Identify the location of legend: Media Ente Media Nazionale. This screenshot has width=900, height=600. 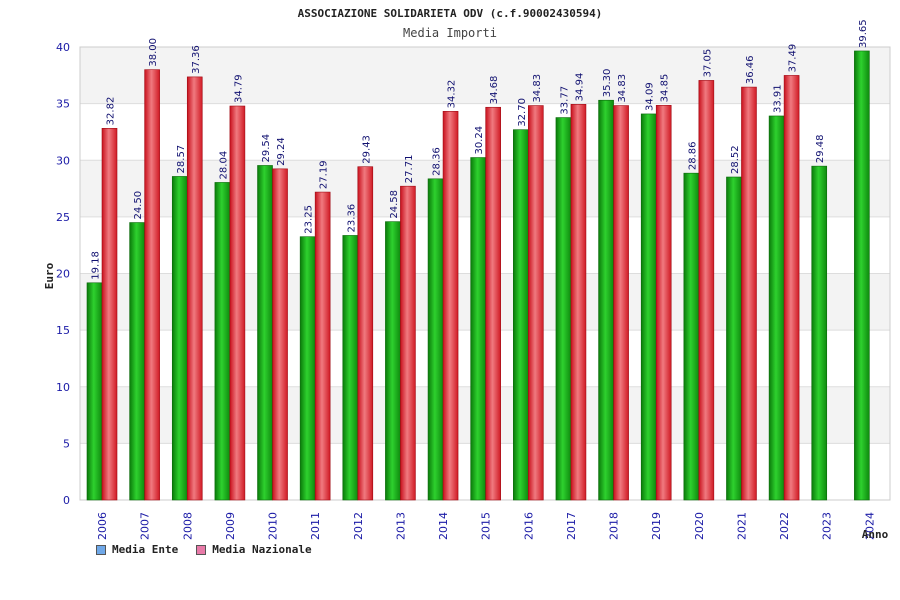
(204, 549).